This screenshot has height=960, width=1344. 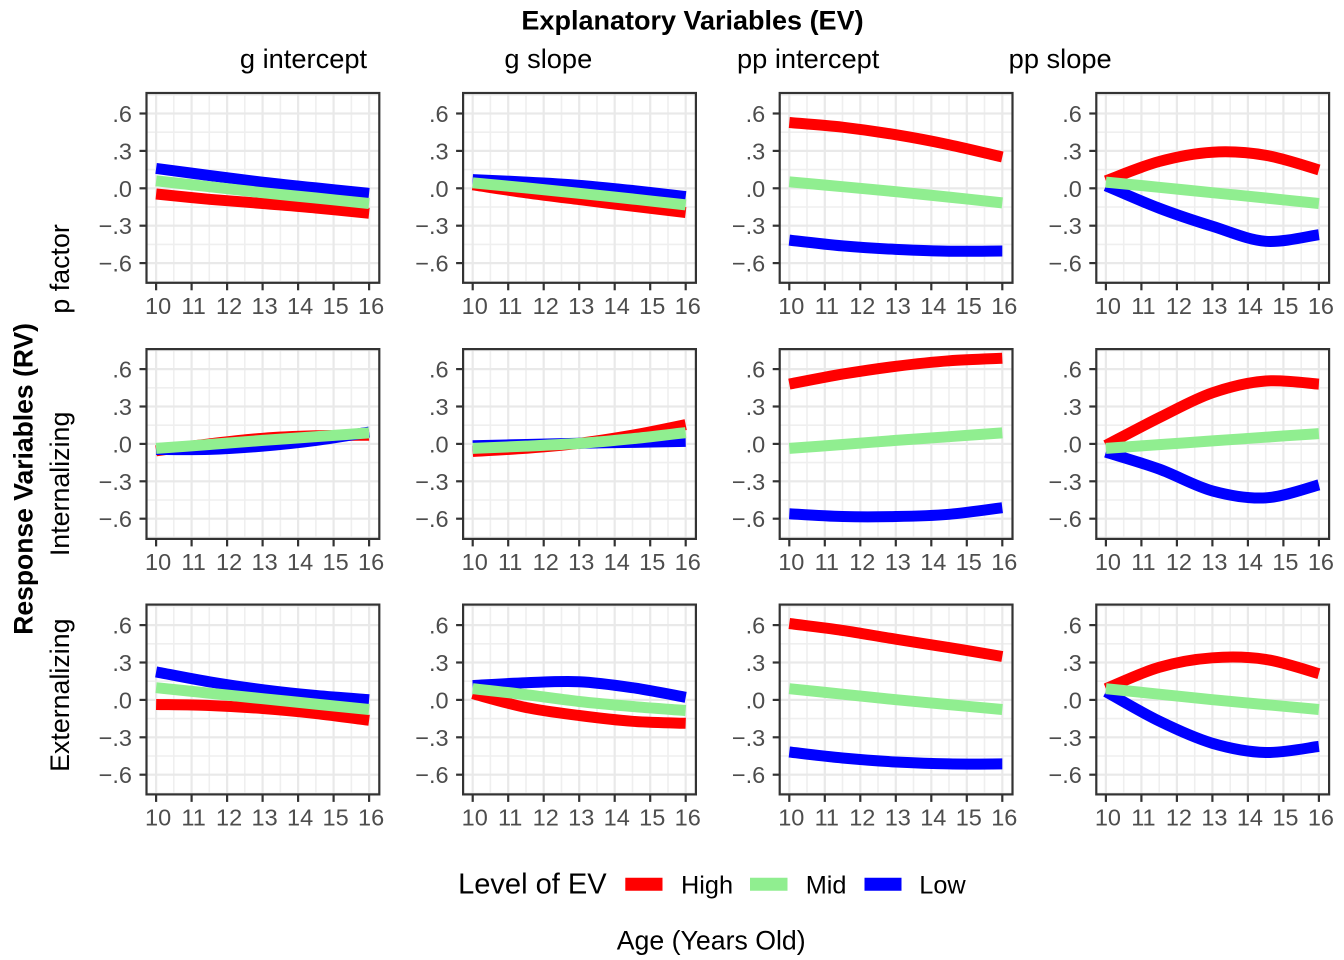 What do you see at coordinates (60, 268) in the screenshot?
I see `svg-text: p factor` at bounding box center [60, 268].